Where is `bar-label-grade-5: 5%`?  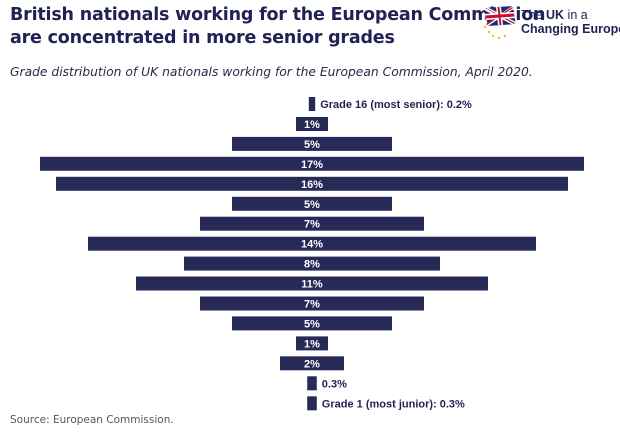 bar-label-grade-5: 5% is located at coordinates (312, 324).